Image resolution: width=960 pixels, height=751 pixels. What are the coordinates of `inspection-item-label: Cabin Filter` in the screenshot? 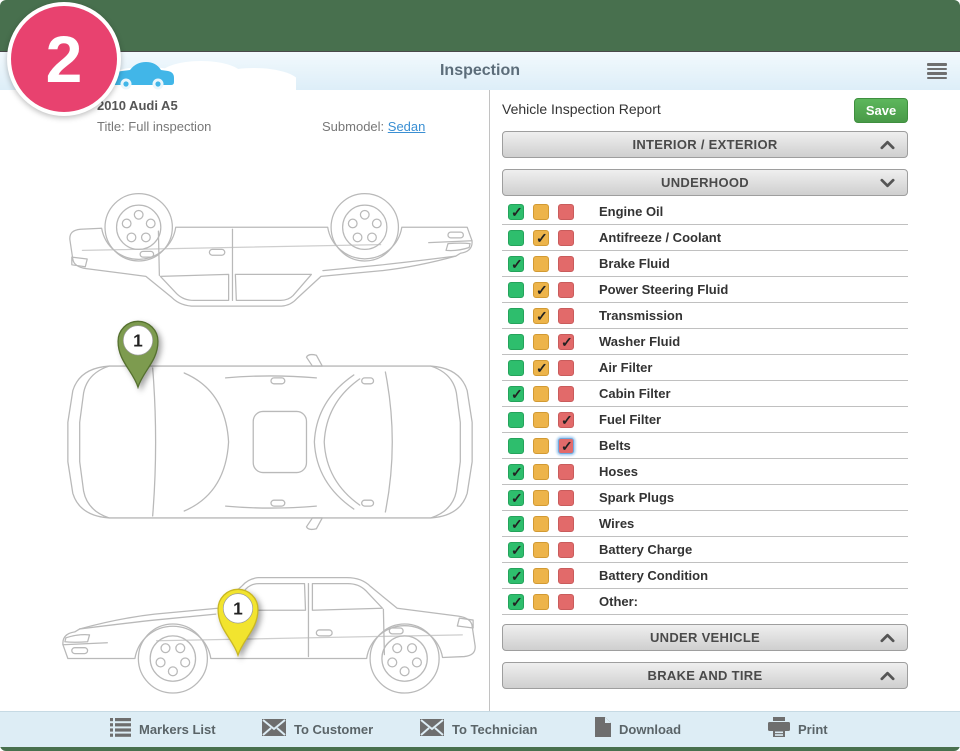 It's located at (635, 393).